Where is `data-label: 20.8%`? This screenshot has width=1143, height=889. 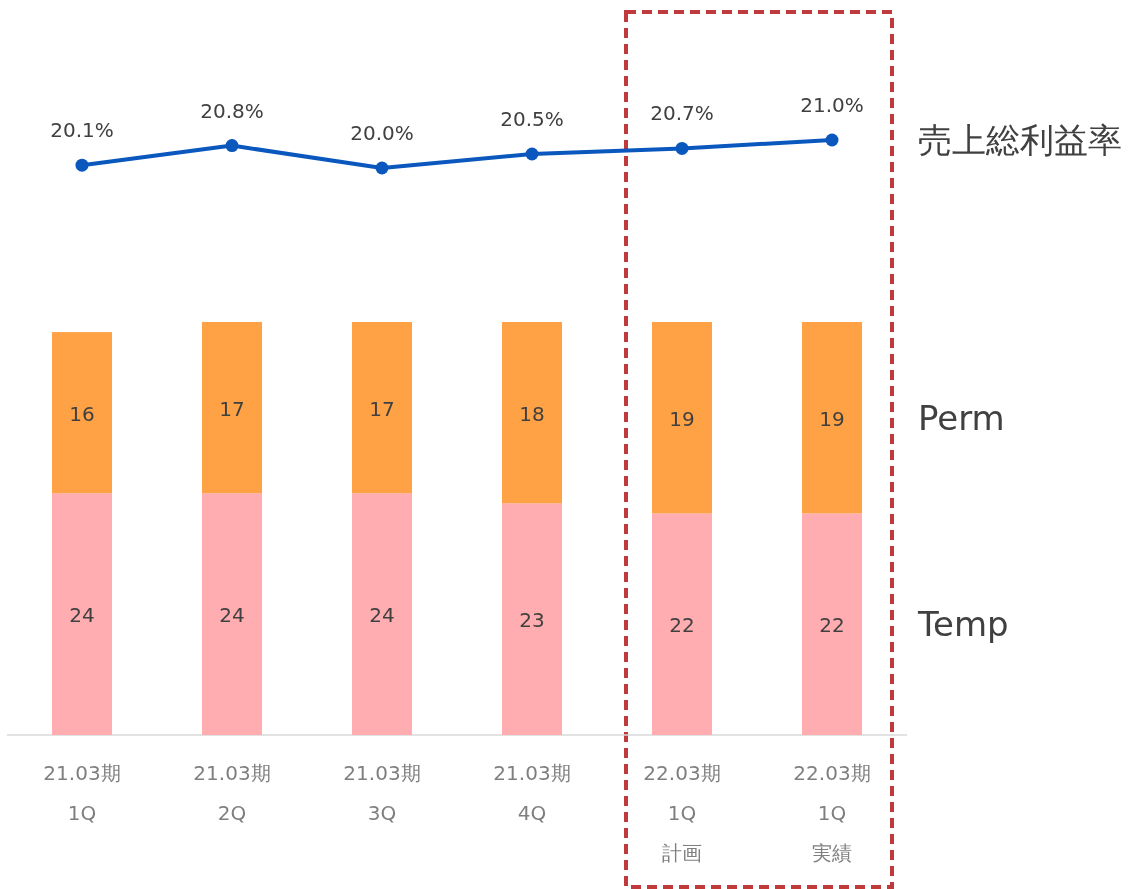 data-label: 20.8% is located at coordinates (232, 110).